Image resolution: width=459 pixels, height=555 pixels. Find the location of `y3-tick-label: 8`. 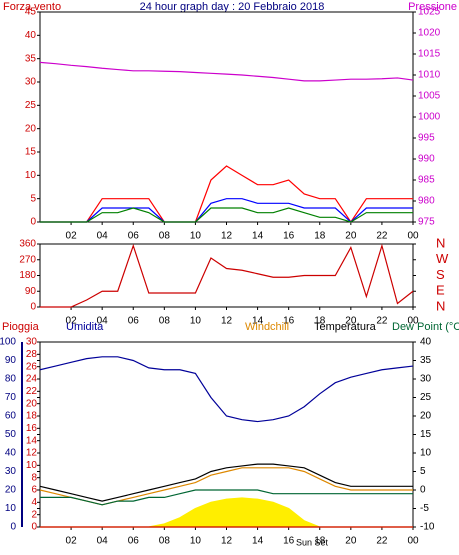

y3-tick-label: 8 is located at coordinates (34, 477).